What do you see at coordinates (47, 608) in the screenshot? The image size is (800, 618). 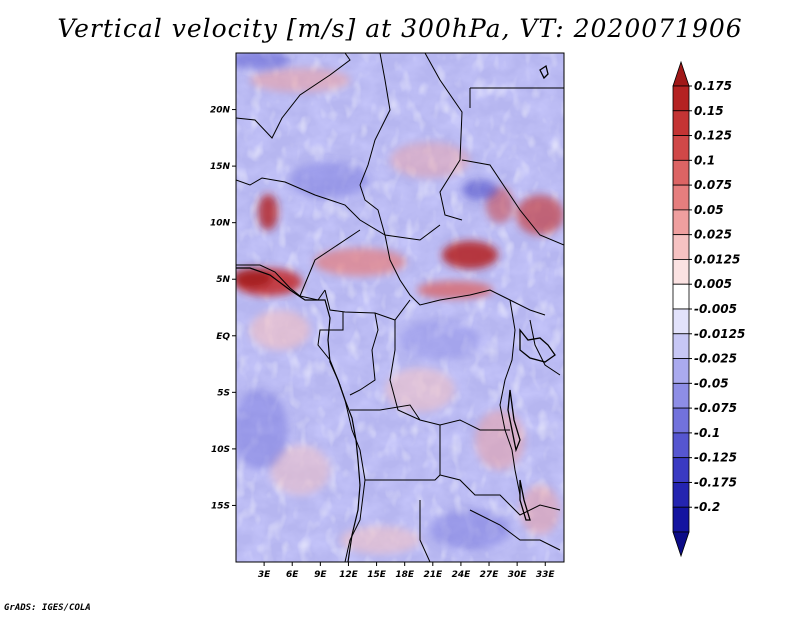 I see `grads-credit: GrADS: IGES/COLA` at bounding box center [47, 608].